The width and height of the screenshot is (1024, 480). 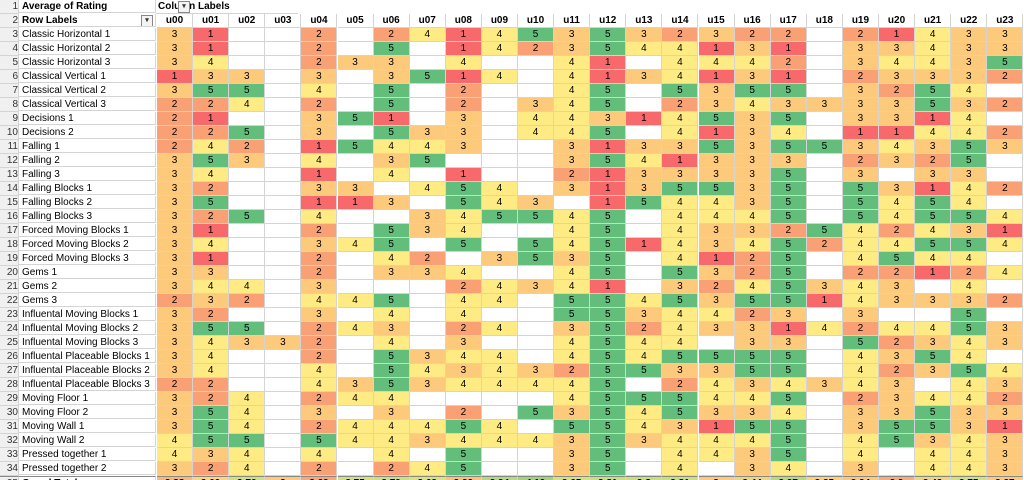 What do you see at coordinates (87, 286) in the screenshot?
I see `row-label: Gems 2` at bounding box center [87, 286].